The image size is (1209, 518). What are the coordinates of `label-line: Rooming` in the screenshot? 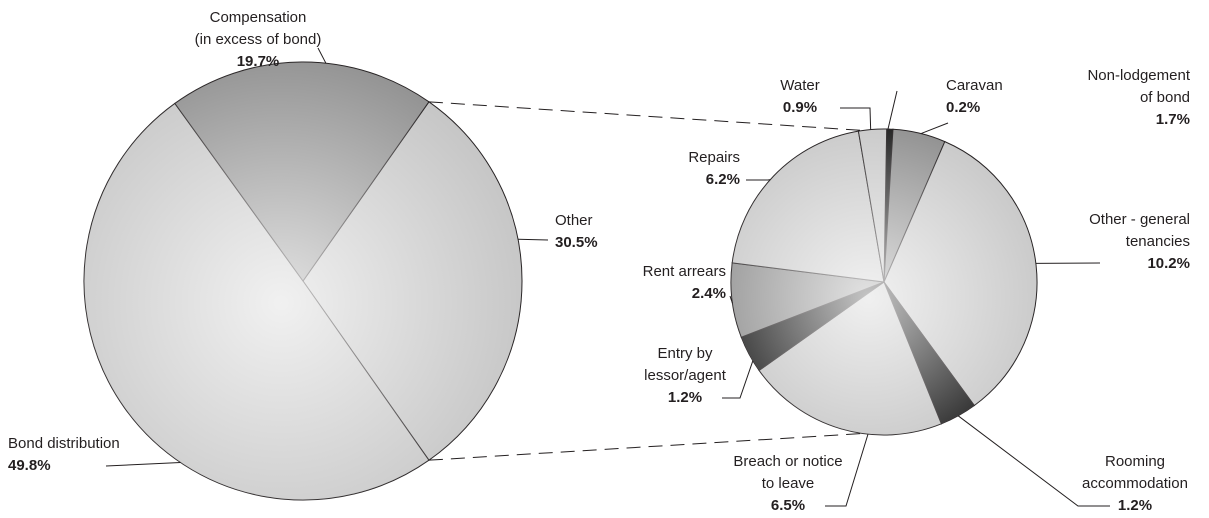 It's located at (1135, 461).